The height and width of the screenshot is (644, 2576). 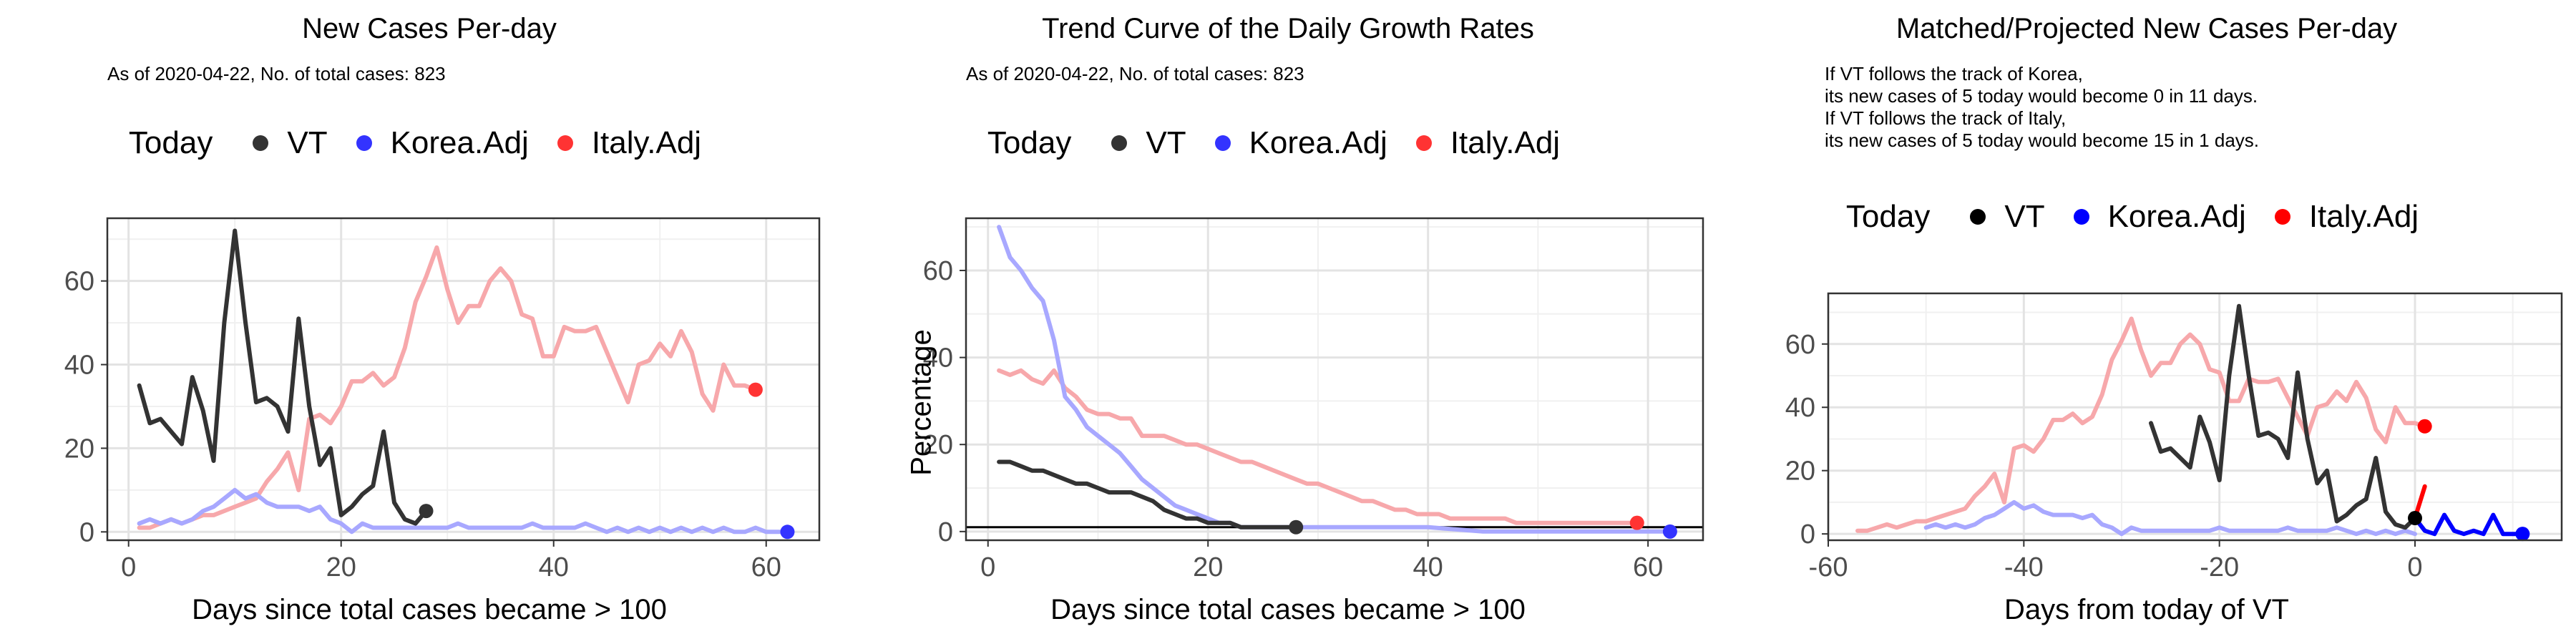 I want to click on x-tick-label: -40, so click(x=2024, y=567).